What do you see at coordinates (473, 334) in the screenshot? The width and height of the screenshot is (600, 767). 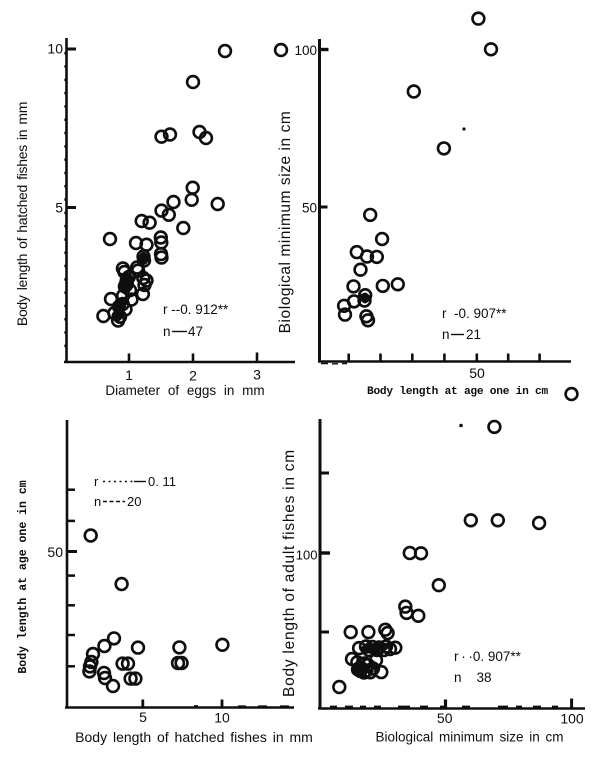 I see `svg-text: 21` at bounding box center [473, 334].